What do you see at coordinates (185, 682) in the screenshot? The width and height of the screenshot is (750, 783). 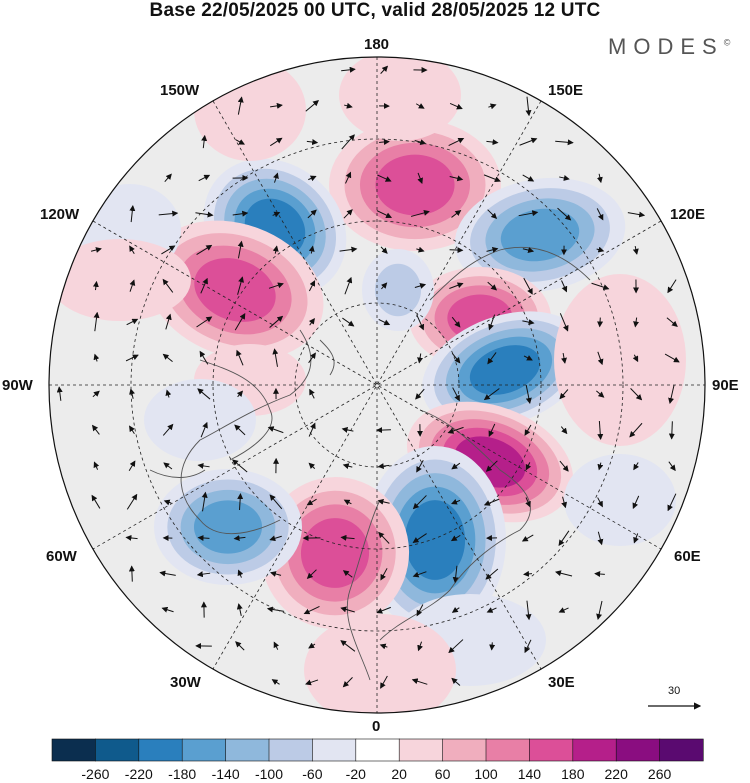 I see `lon-label-30w: 30W` at bounding box center [185, 682].